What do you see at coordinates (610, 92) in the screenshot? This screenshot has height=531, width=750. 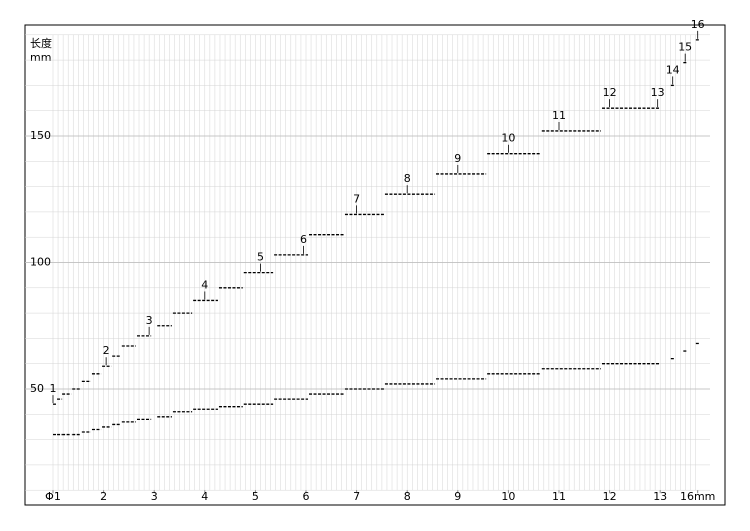 I see `annotation-label: 12` at bounding box center [610, 92].